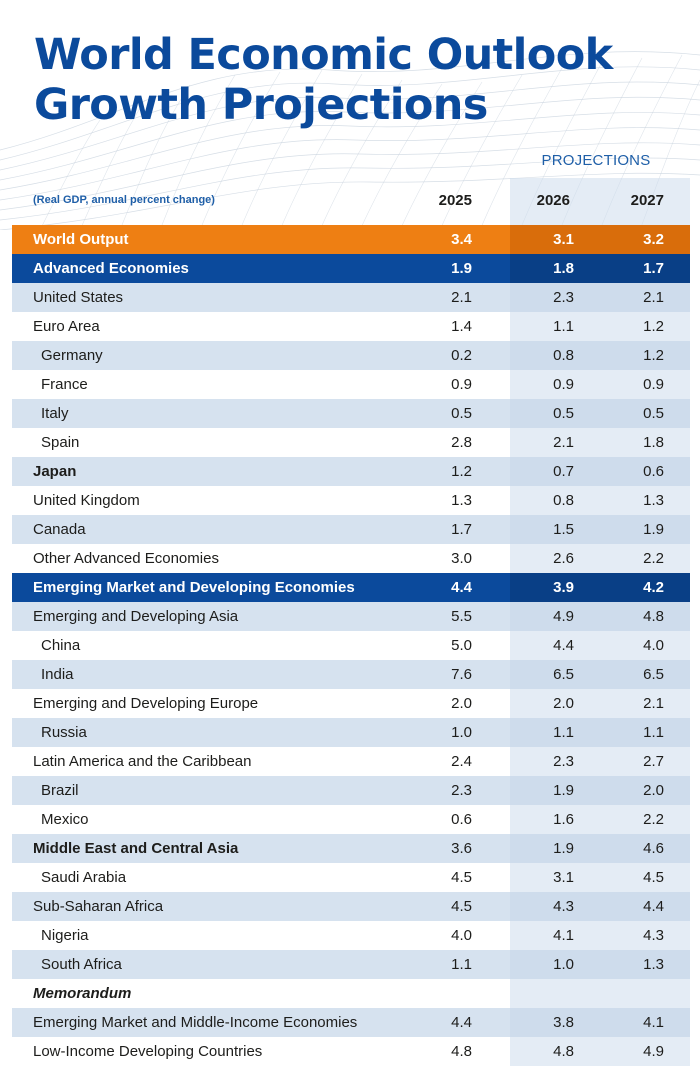 The image size is (700, 1080). I want to click on row-label: Advanced Economies, so click(111, 268).